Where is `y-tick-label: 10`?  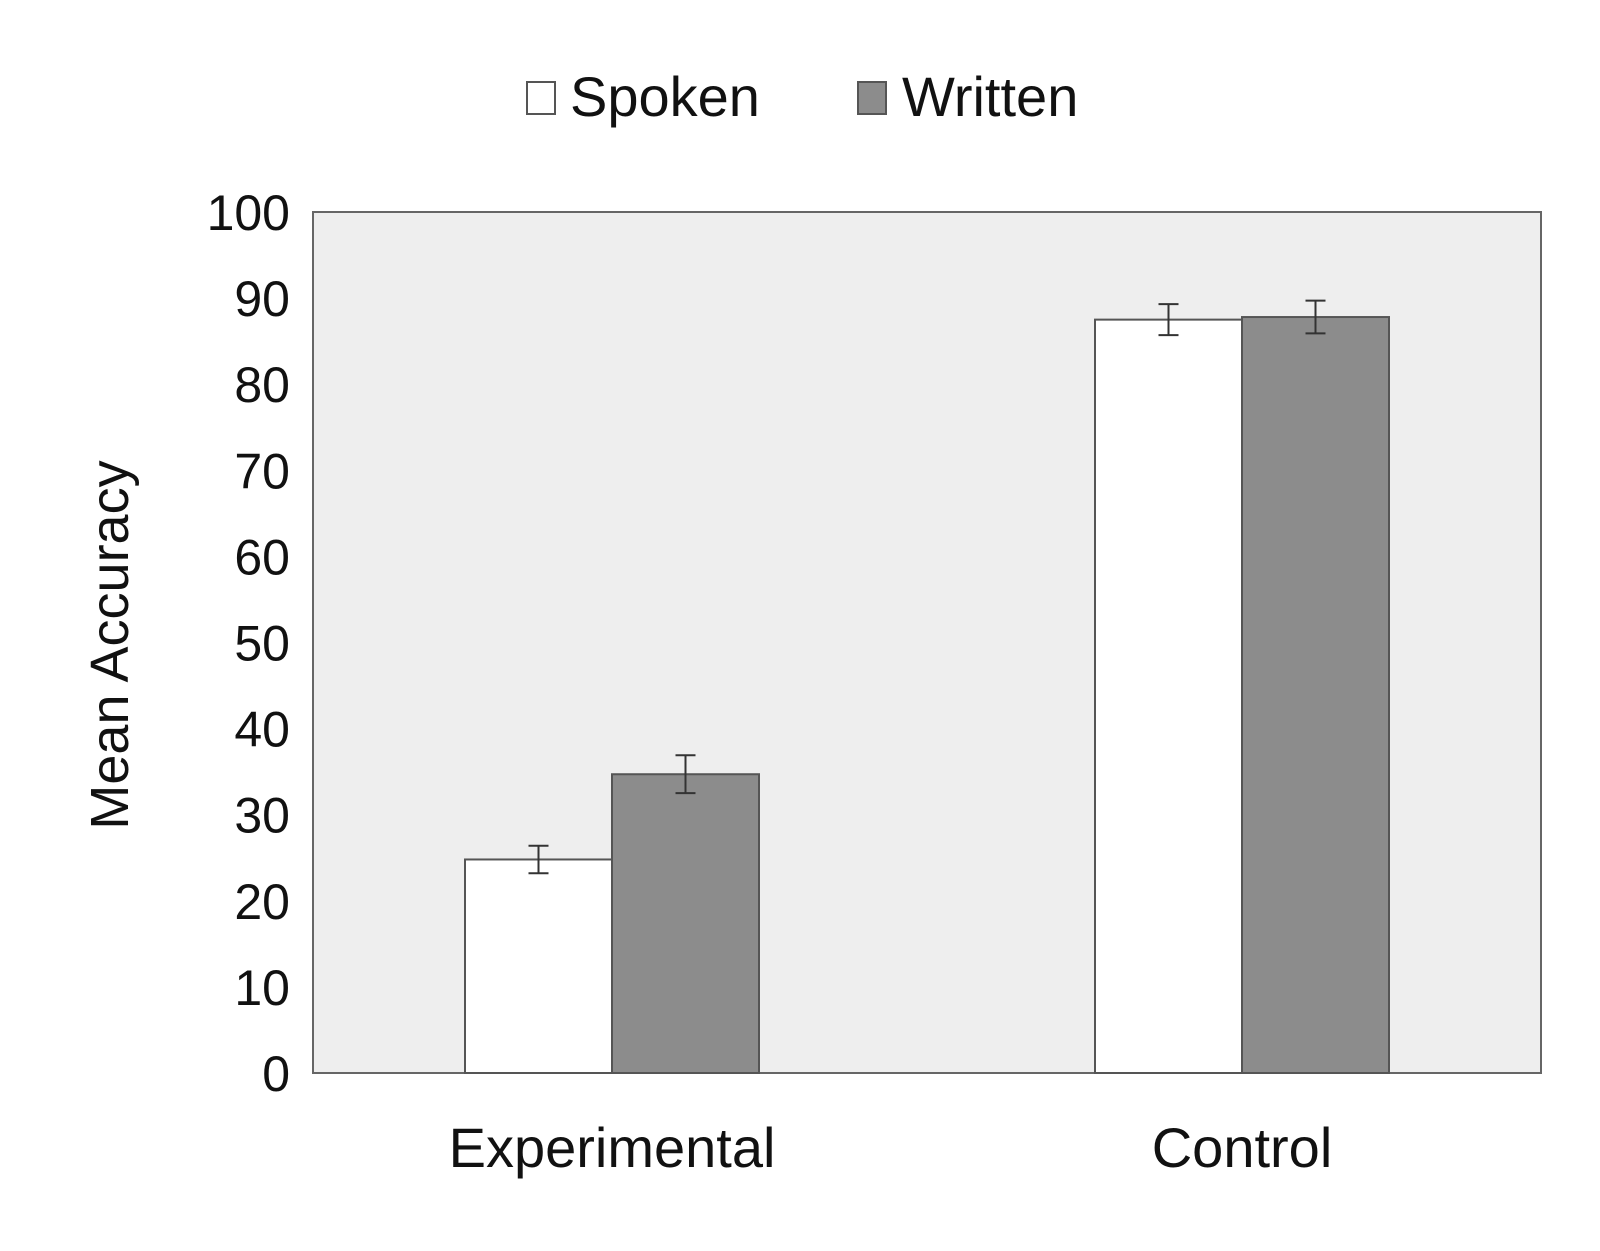
y-tick-label: 10 is located at coordinates (262, 988).